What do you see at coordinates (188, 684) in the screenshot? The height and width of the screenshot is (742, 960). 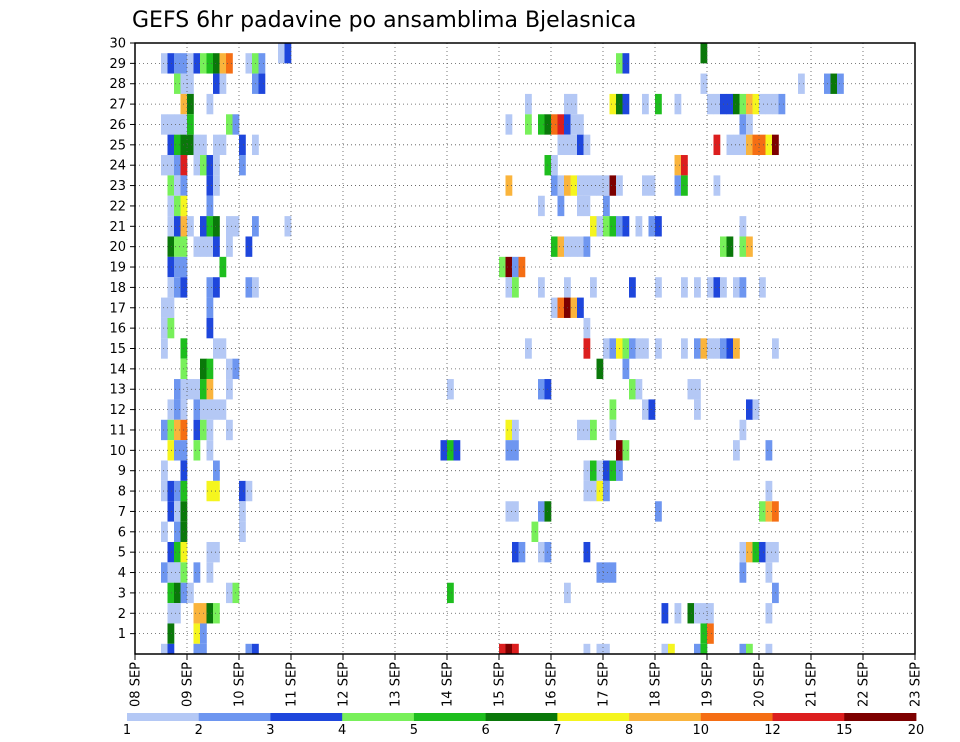 I see `x-tick-label: 09 SEP` at bounding box center [188, 684].